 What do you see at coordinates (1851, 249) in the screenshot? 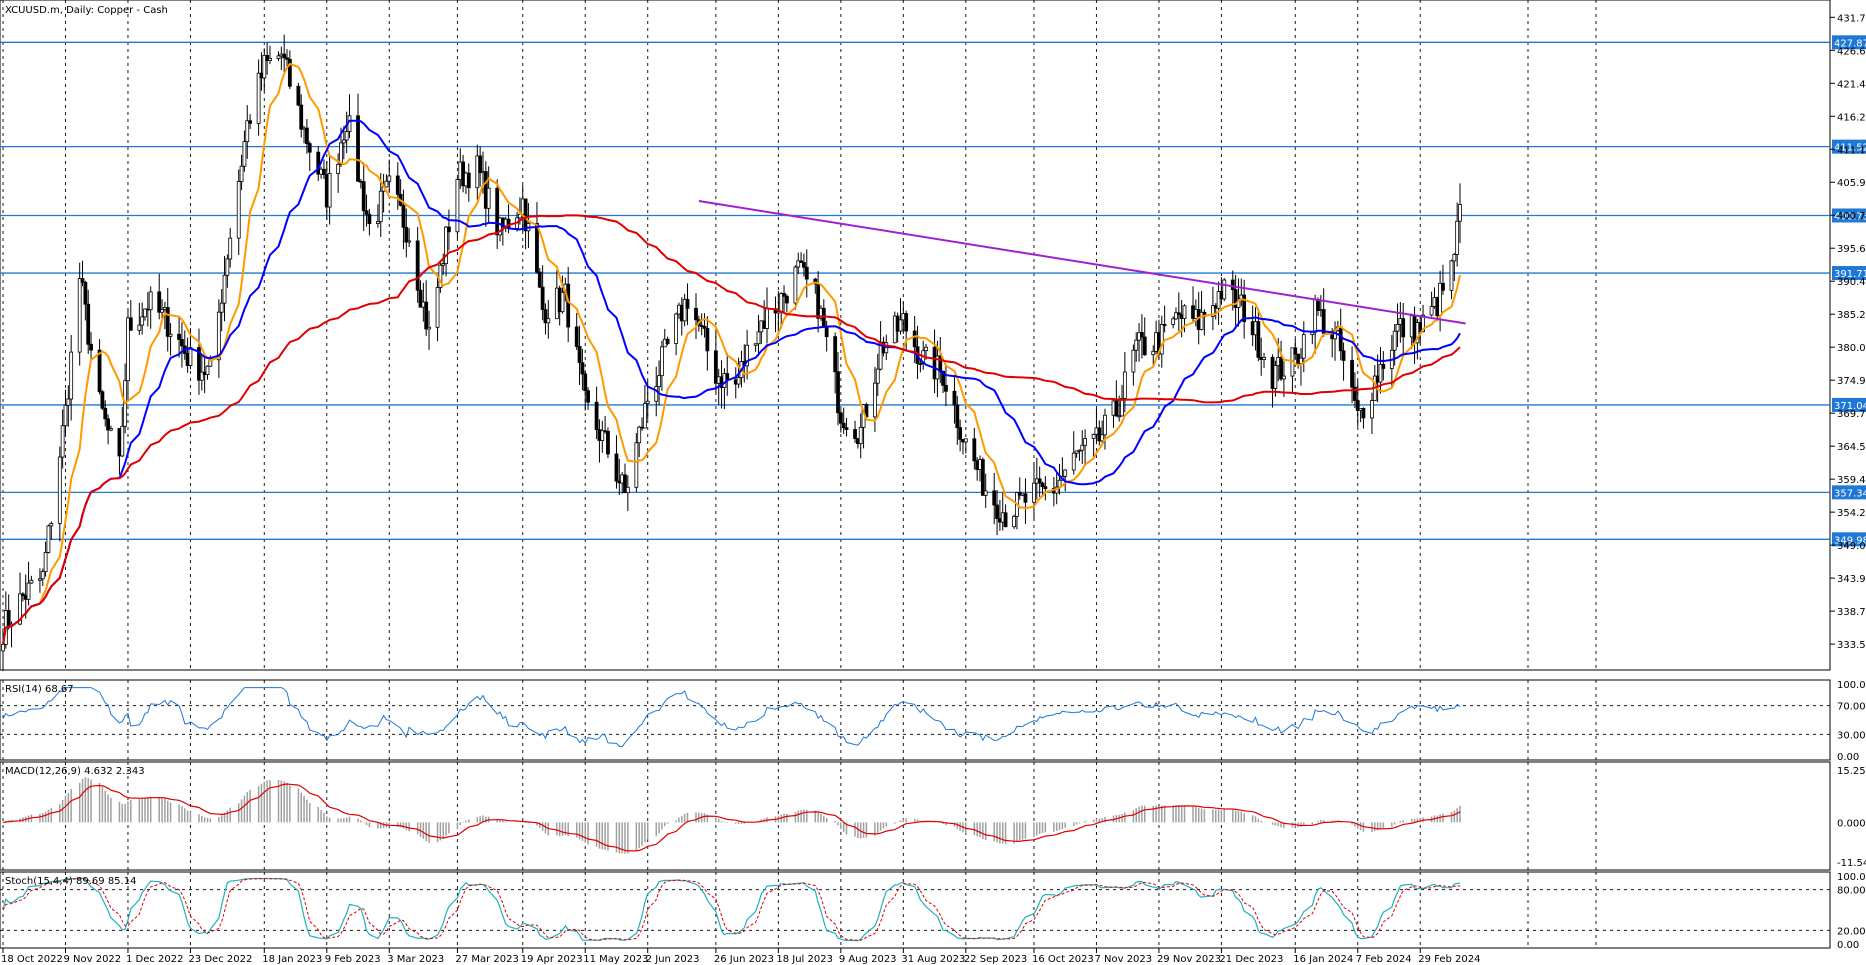
I see `price-axis-label: 395.60` at bounding box center [1851, 249].